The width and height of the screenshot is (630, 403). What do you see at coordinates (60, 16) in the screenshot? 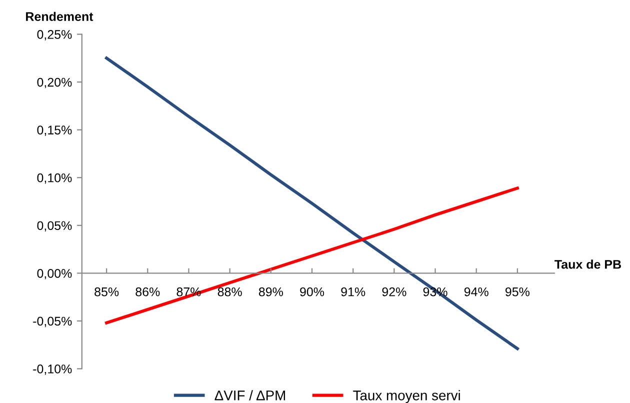
I see `y-axis-title: Rendement` at bounding box center [60, 16].